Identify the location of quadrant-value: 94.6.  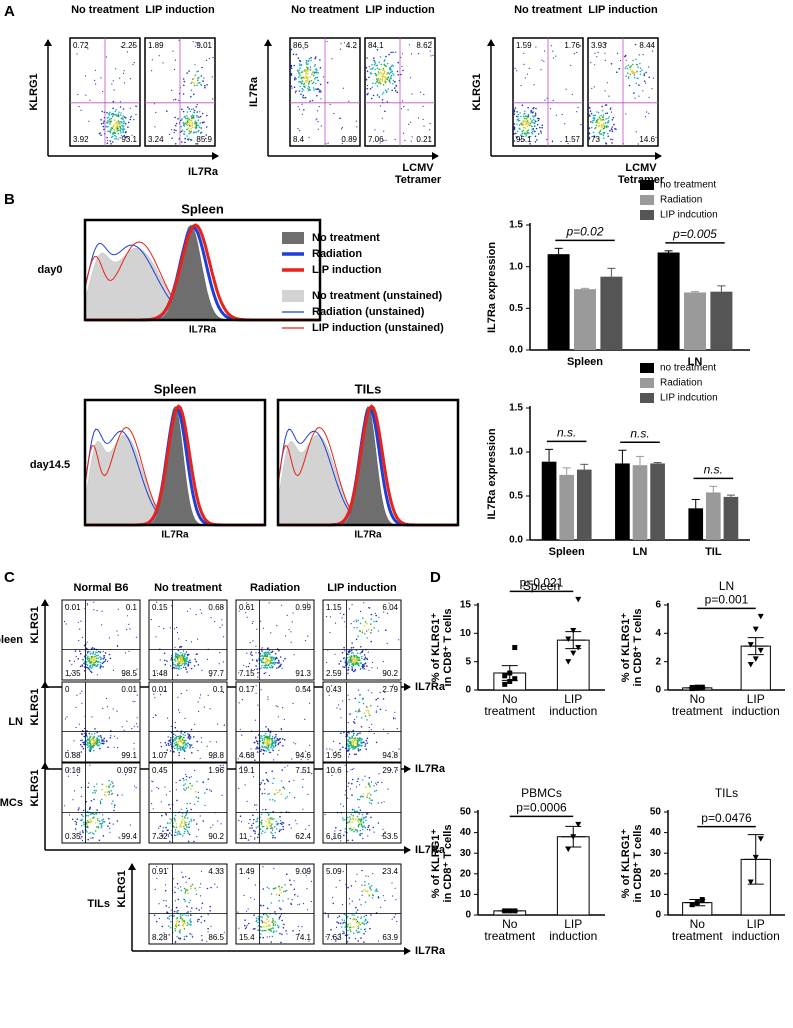
(303, 755).